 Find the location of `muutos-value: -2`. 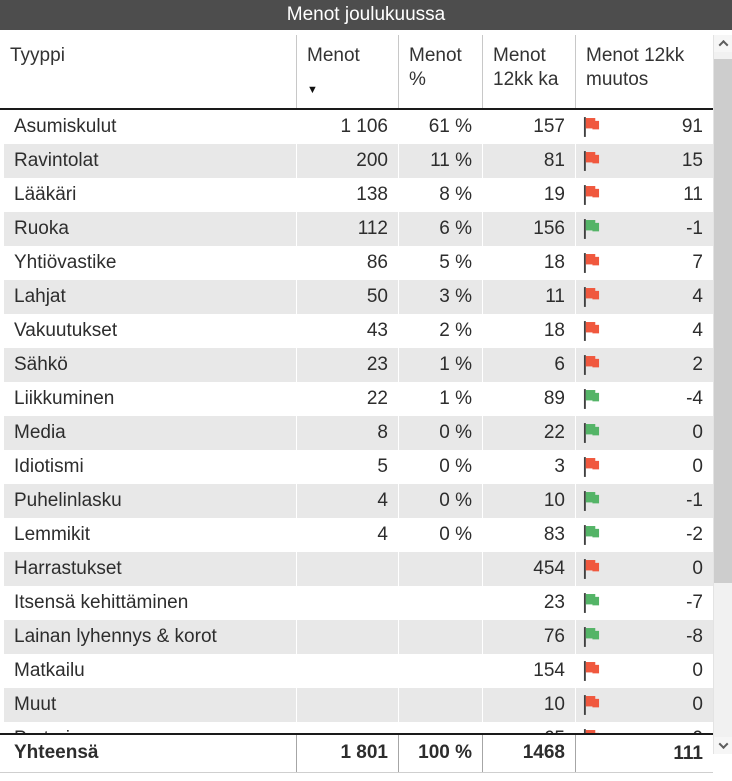

muutos-value: -2 is located at coordinates (694, 534).